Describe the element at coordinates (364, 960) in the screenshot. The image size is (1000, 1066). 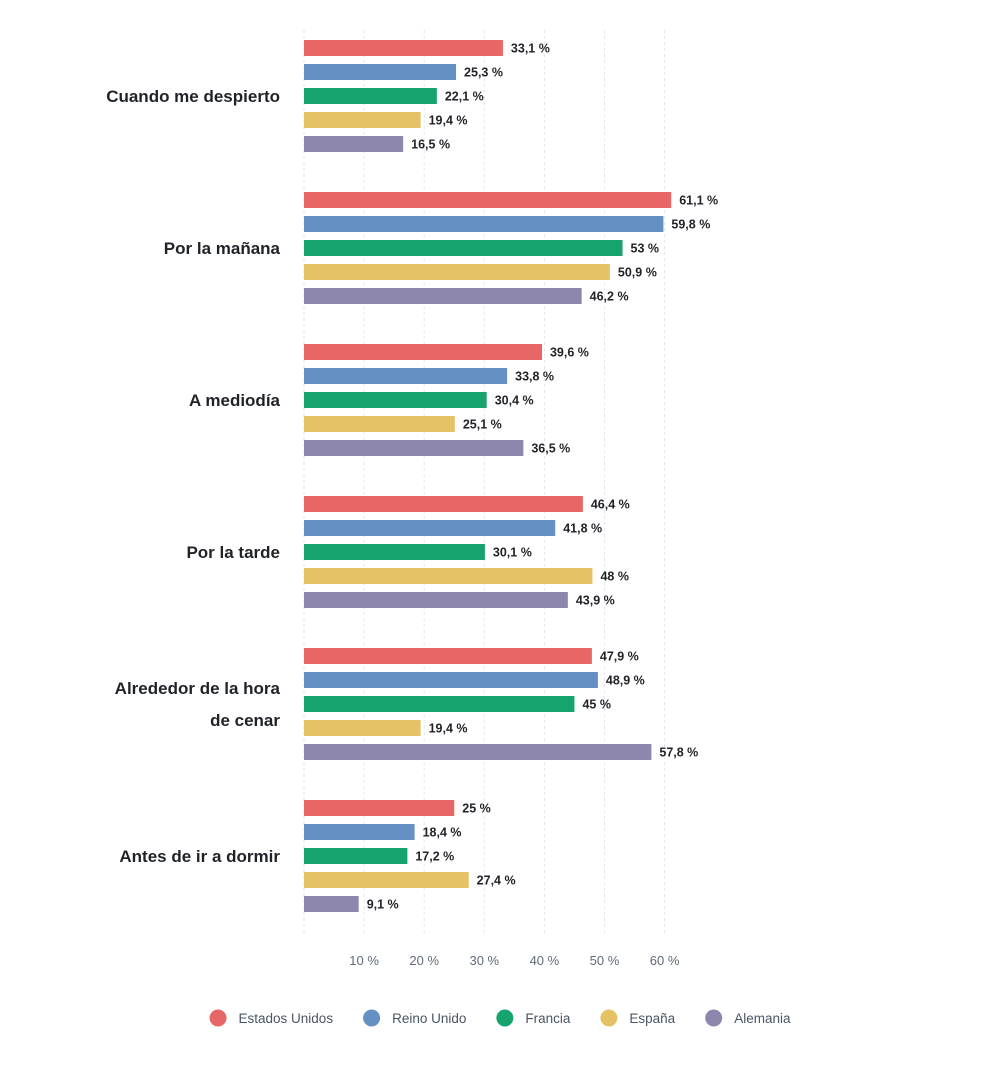
I see `x-tick-label: 10 %` at that location.